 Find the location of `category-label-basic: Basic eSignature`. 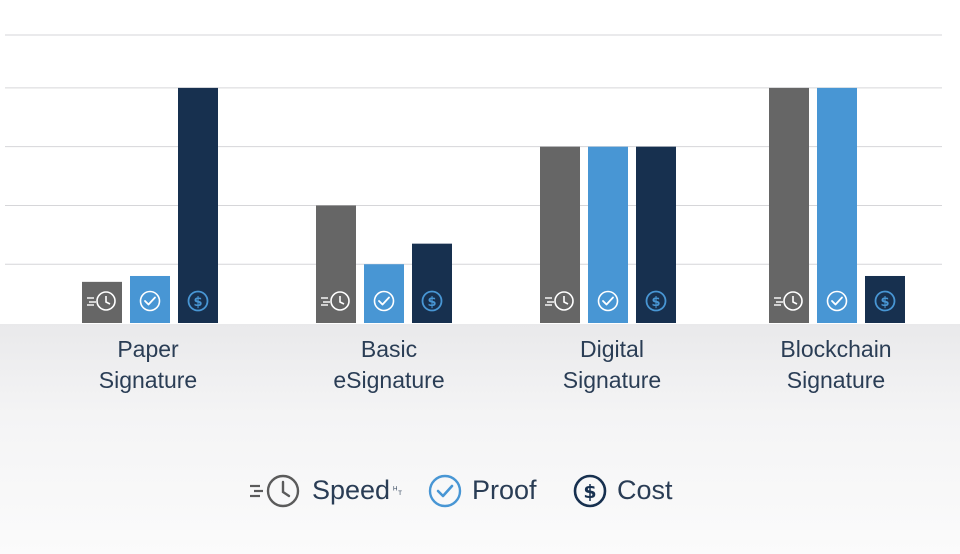

category-label-basic: Basic eSignature is located at coordinates (389, 364).